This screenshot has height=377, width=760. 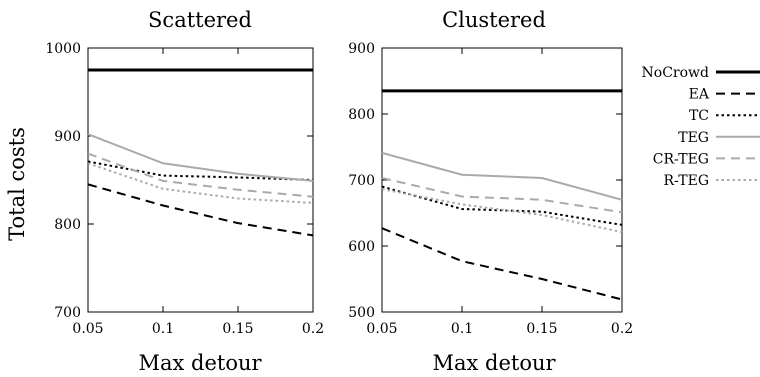 I want to click on legend-item-cr-teg: CR-TEG, so click(x=706, y=159).